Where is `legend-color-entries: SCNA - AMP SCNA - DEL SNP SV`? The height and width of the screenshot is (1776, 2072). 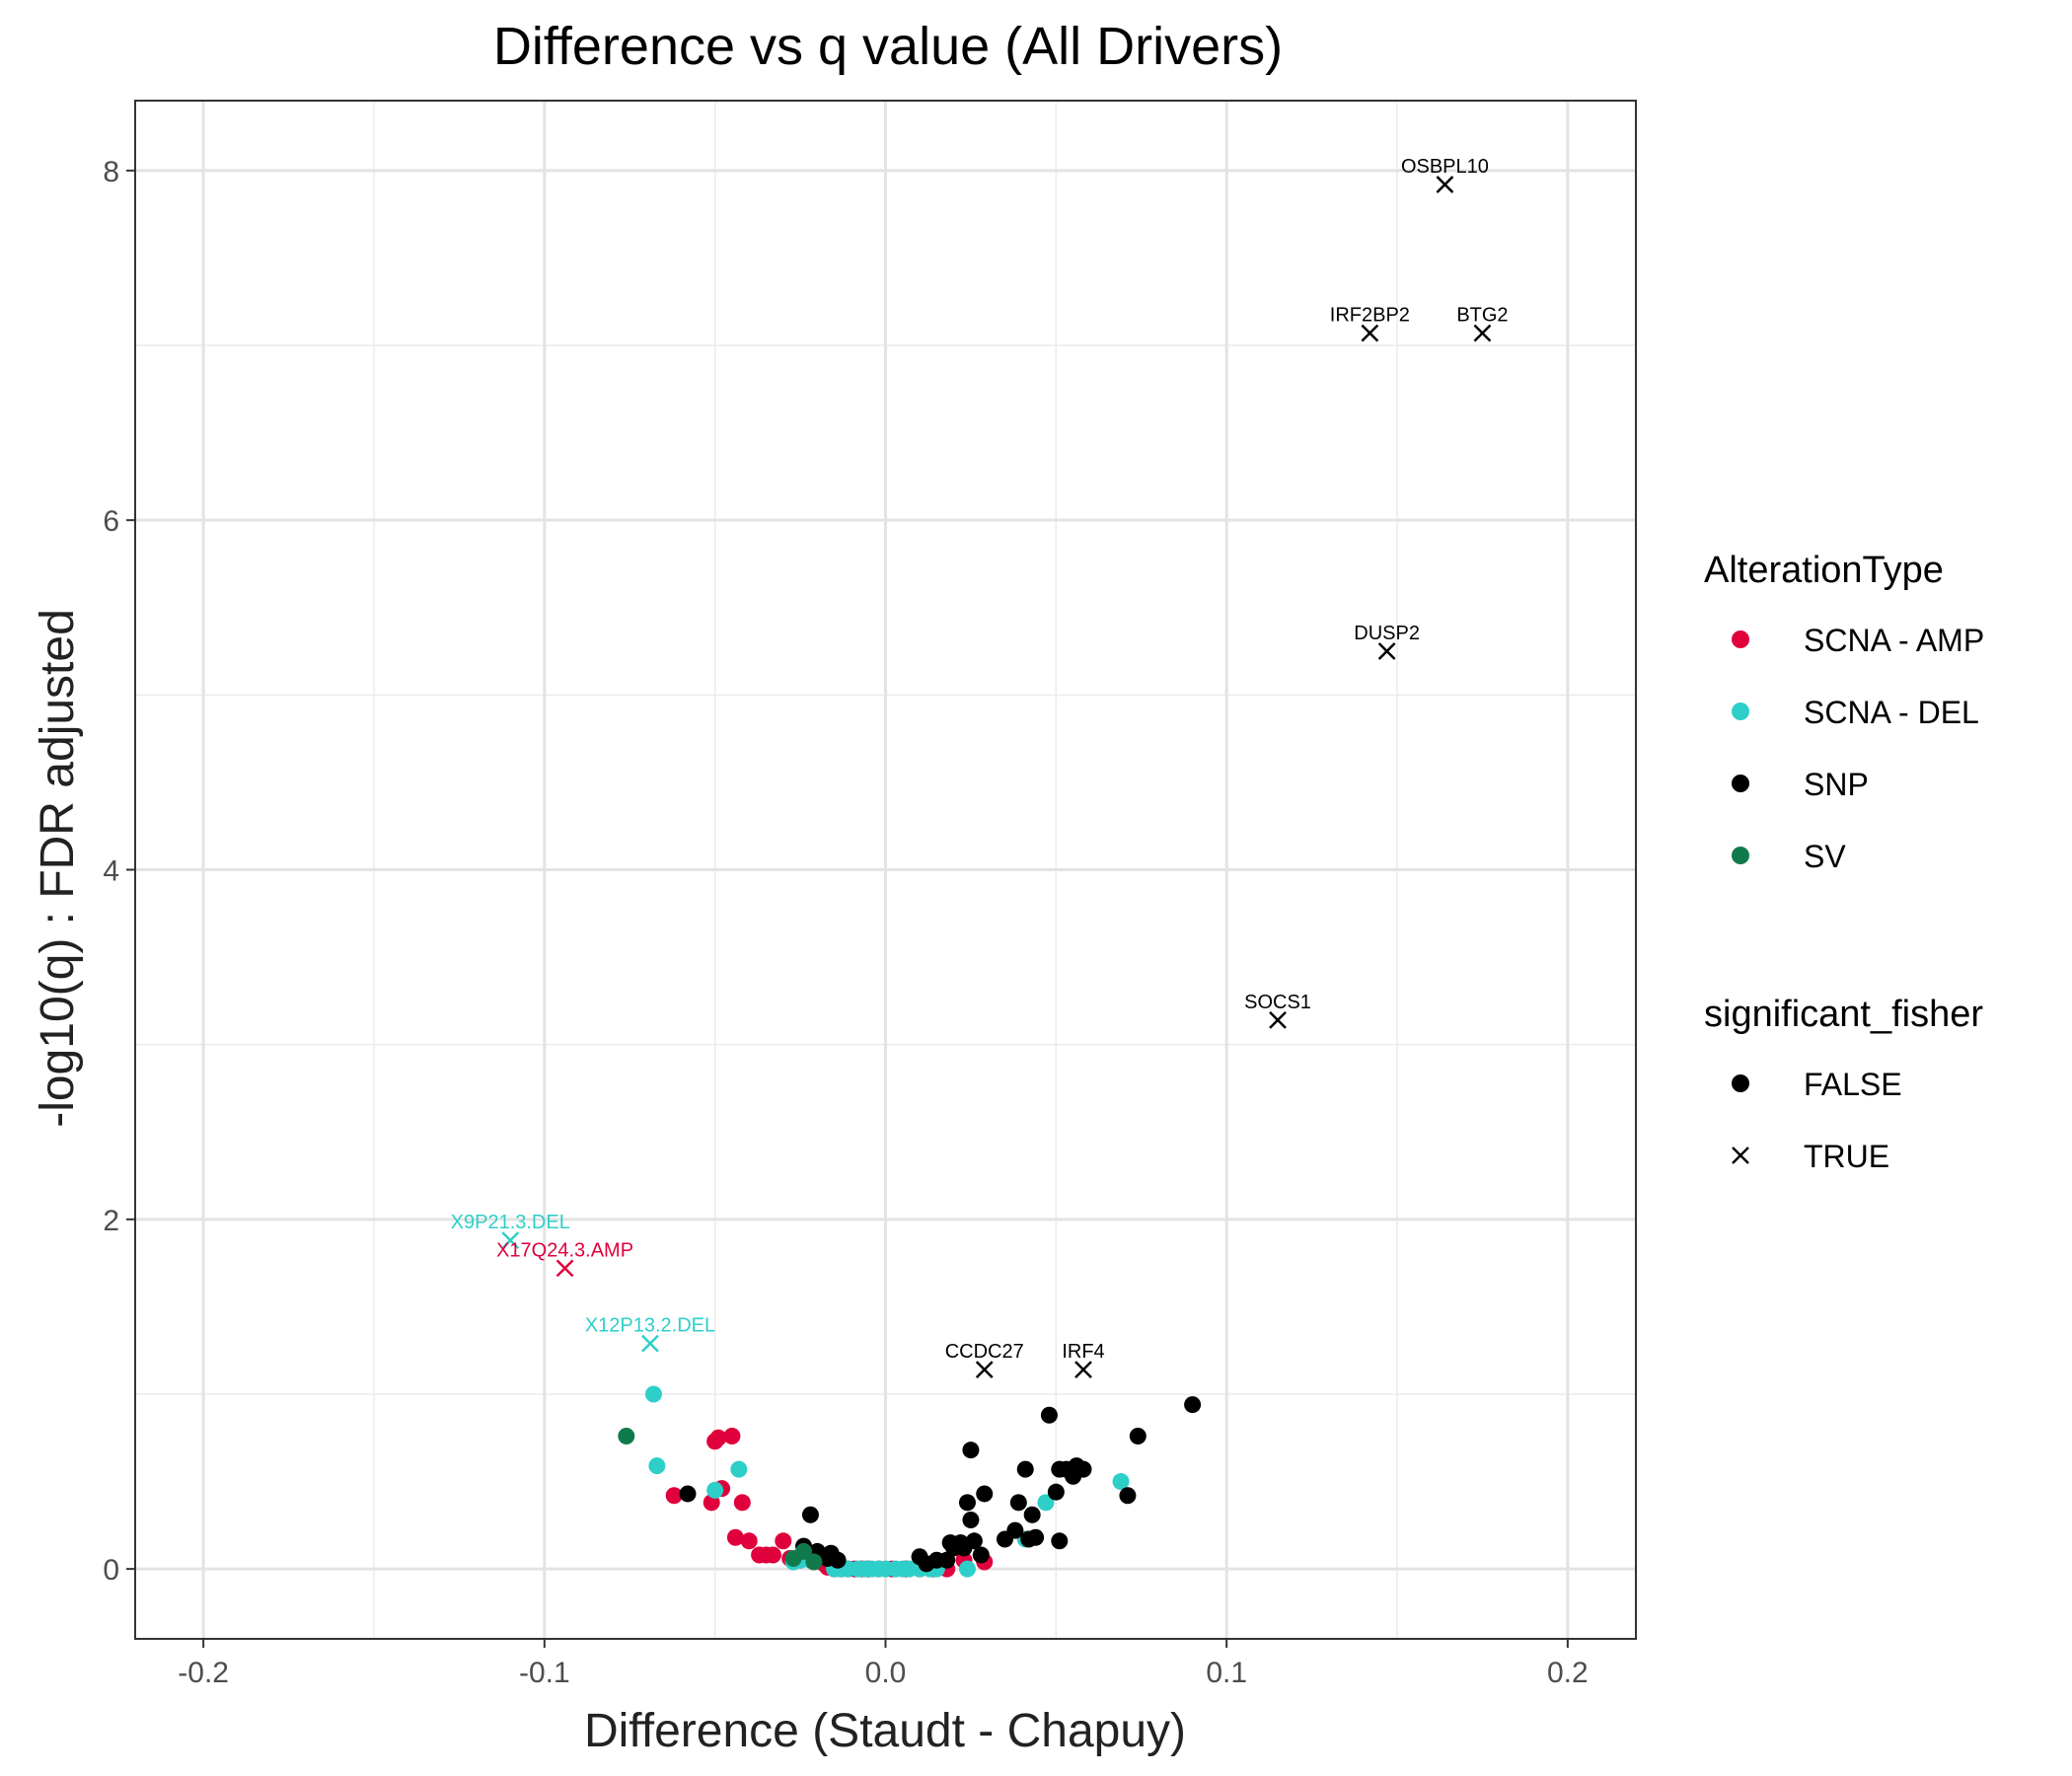 legend-color-entries: SCNA - AMP SCNA - DEL SNP SV is located at coordinates (1858, 748).